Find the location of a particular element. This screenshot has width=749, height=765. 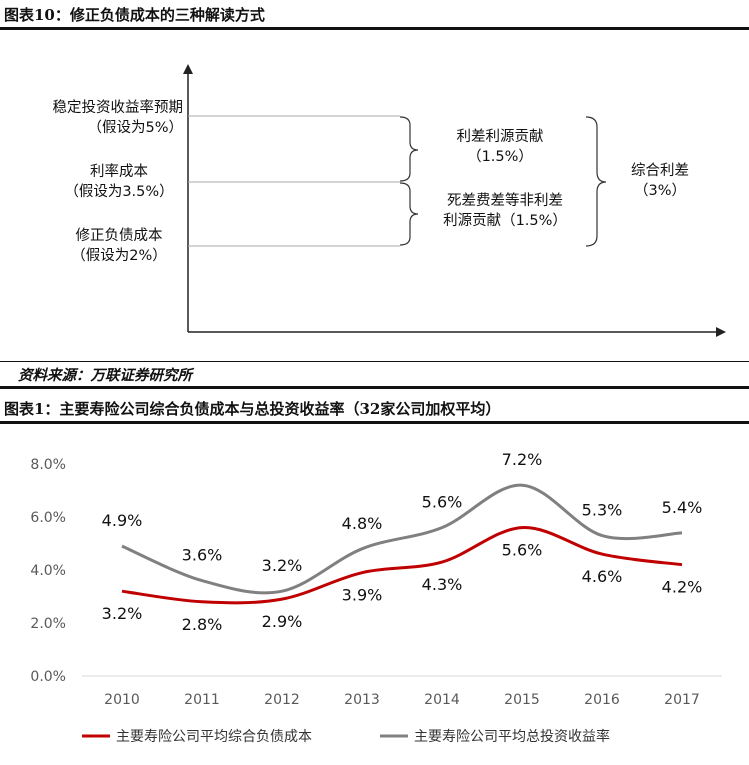

x-tick-label: 2010 is located at coordinates (122, 700).